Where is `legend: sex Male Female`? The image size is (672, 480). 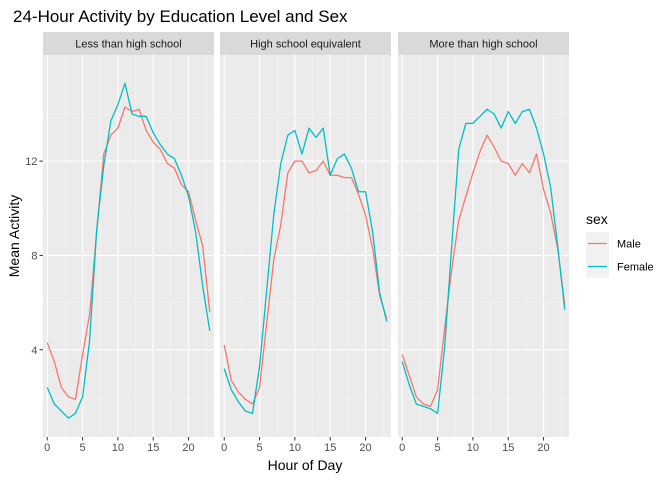
legend: sex Male Female is located at coordinates (620, 244).